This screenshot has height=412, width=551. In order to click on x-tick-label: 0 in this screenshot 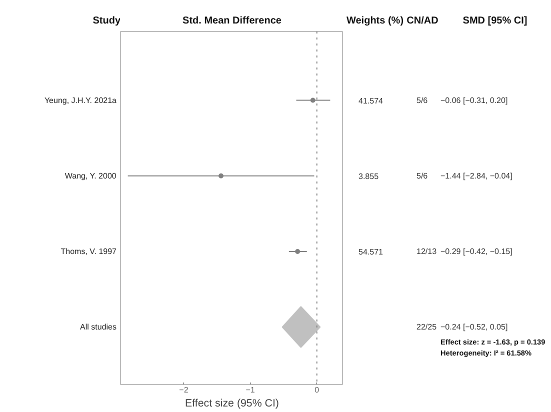, I will do `click(317, 390)`.